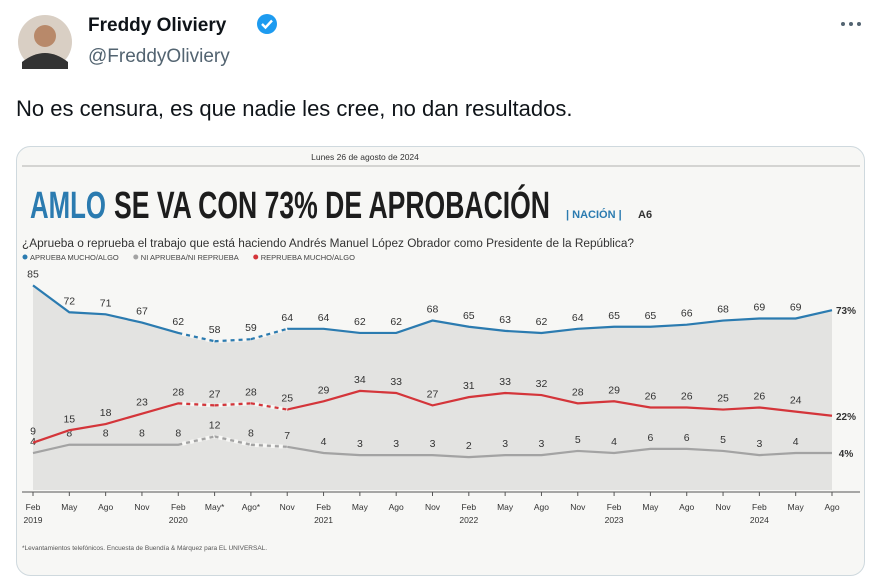  Describe the element at coordinates (190, 257) in the screenshot. I see `legend-label: NI APRUEBA/NI REPRUEBA` at that location.